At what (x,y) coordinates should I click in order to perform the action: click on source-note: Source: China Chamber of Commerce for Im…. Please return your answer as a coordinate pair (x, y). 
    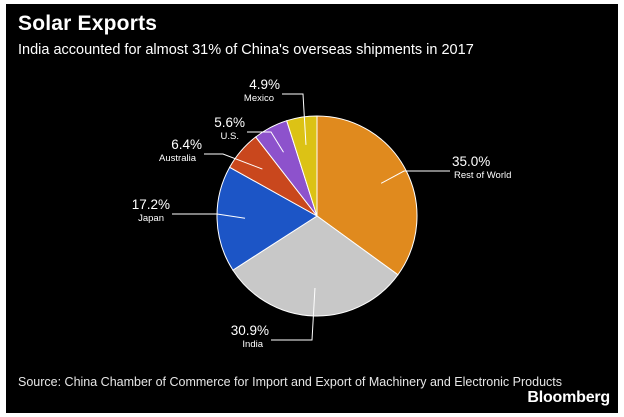
    Looking at the image, I should click on (290, 382).